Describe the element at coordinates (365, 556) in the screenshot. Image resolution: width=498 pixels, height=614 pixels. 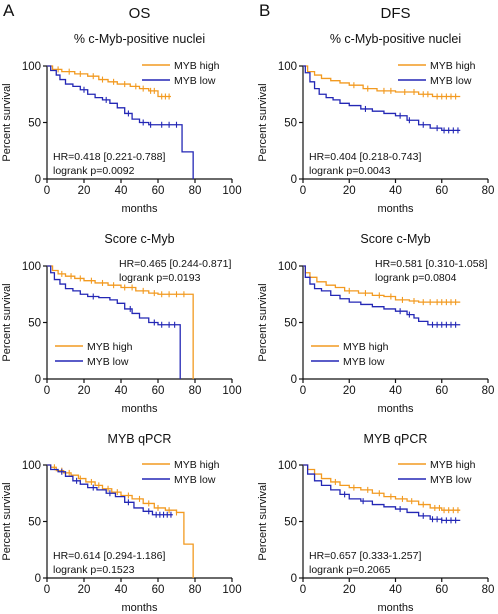
I see `hazard-ratio-text: HR=0.657 [0.333-1.257]` at that location.